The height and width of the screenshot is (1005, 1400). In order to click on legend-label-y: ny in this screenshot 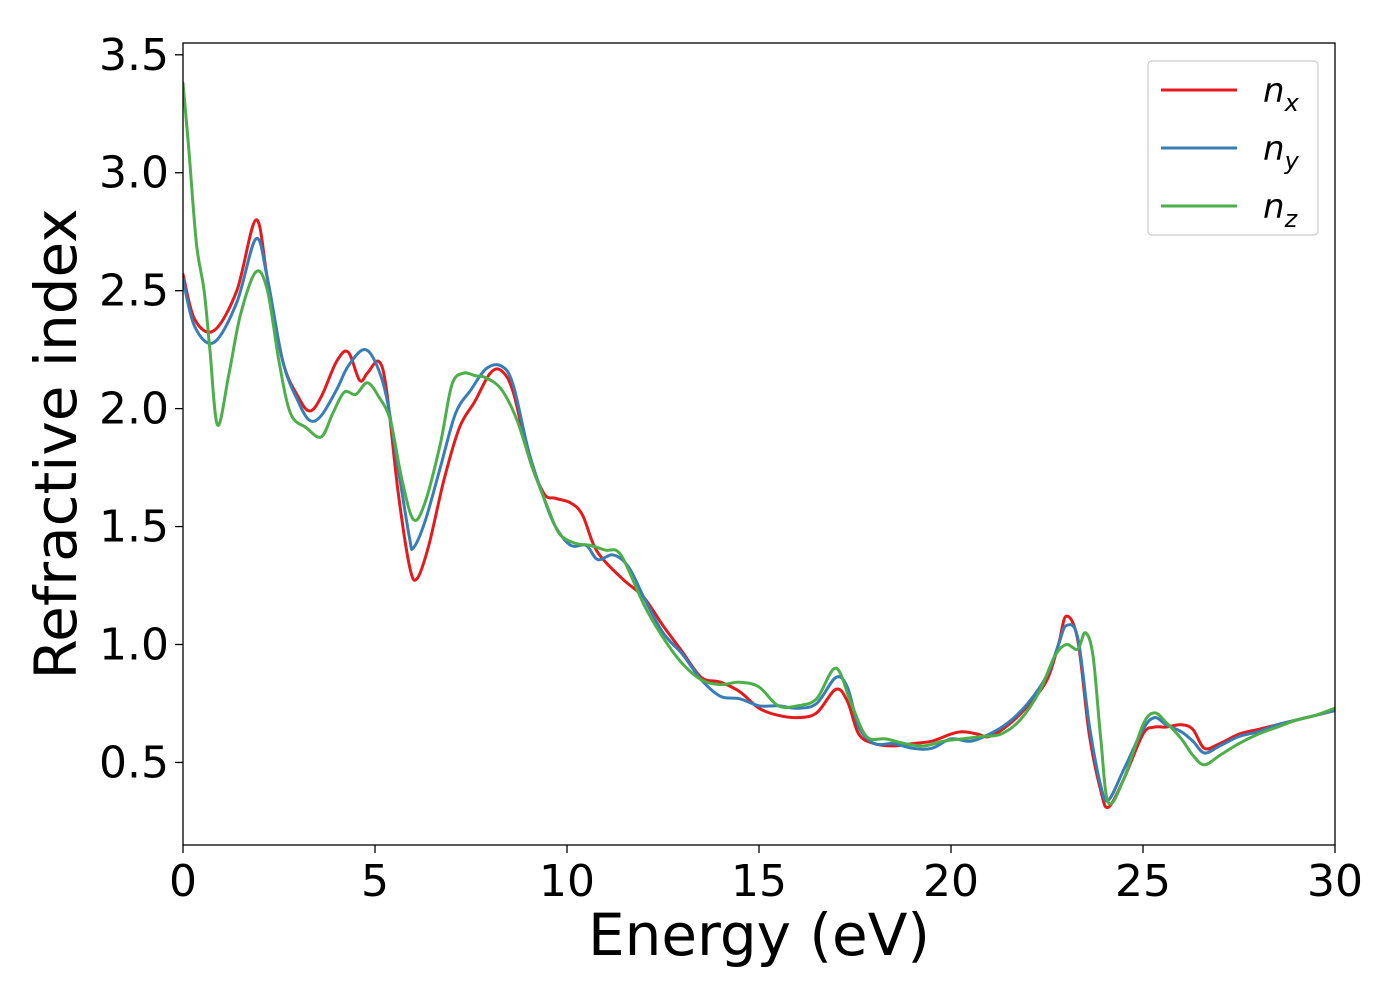, I will do `click(1281, 152)`.